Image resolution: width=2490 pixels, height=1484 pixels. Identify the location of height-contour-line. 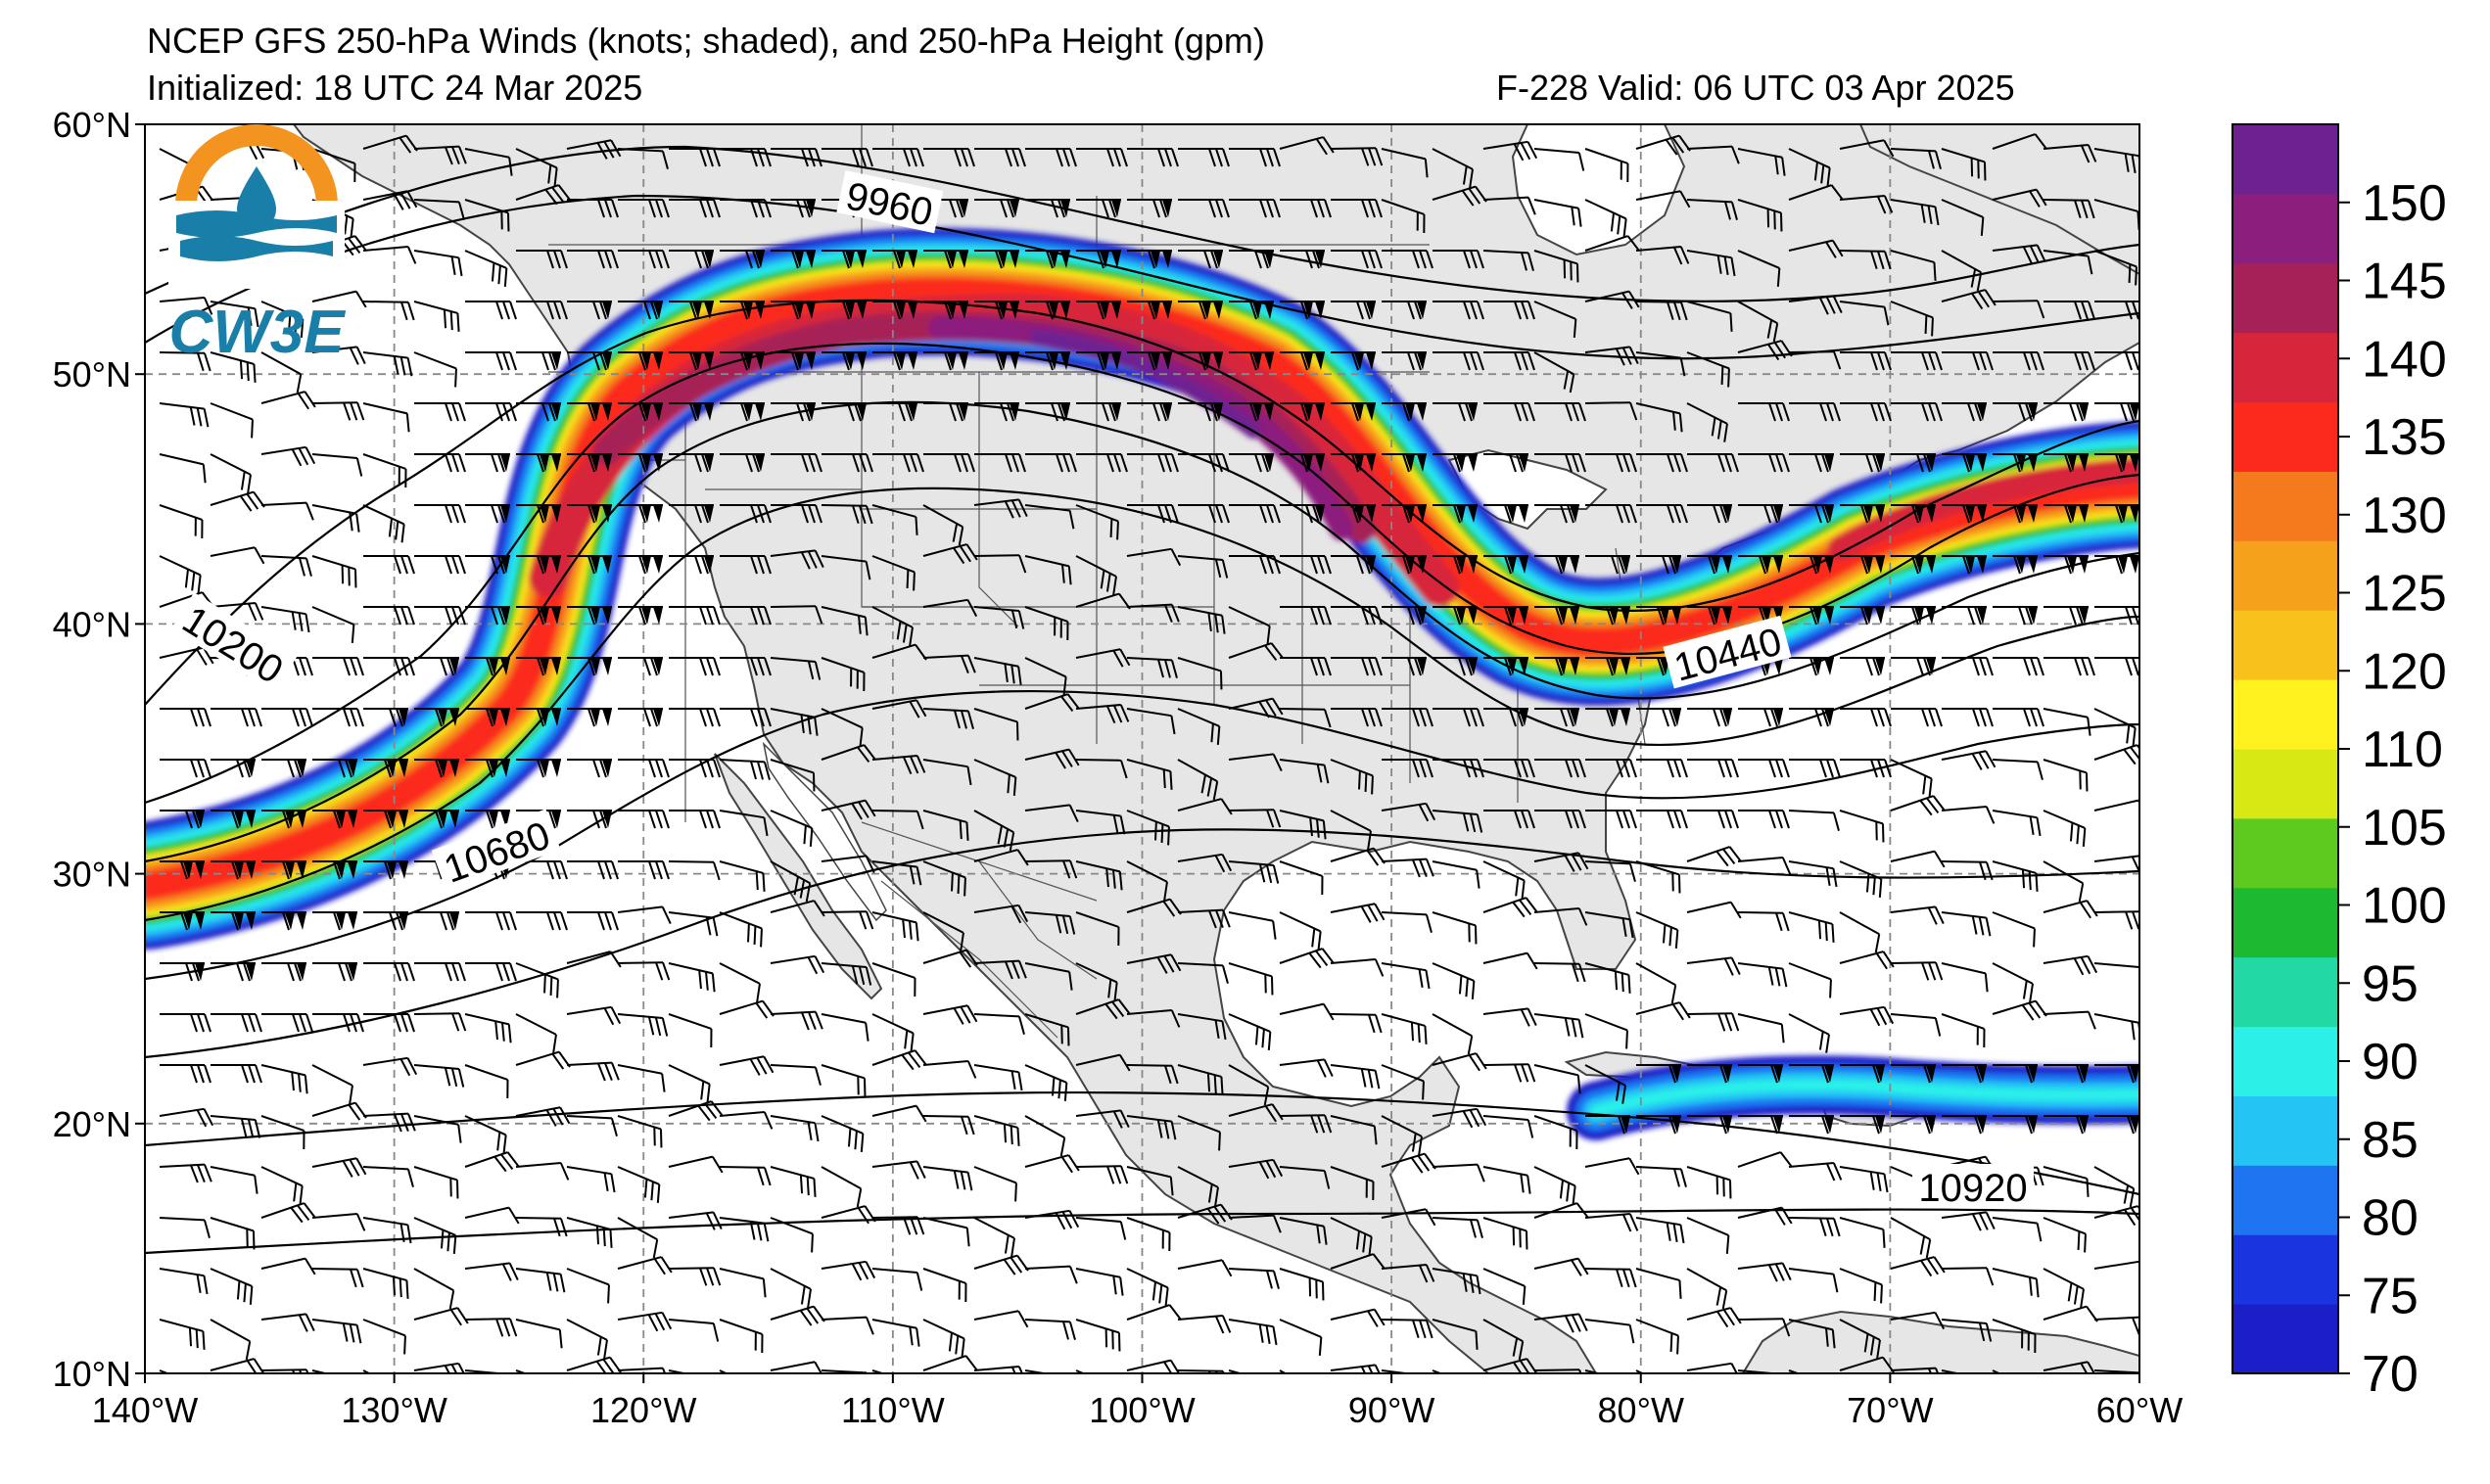
(1142, 943).